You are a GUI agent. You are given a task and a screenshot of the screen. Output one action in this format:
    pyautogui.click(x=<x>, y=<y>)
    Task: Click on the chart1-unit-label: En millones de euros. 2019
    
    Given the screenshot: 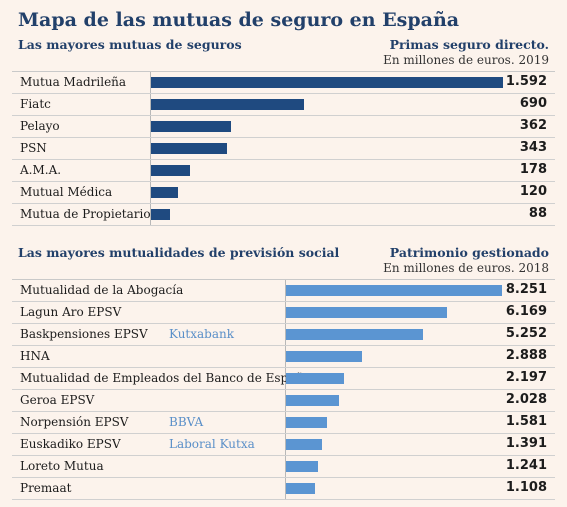 What is the action you would take?
    pyautogui.click(x=466, y=60)
    